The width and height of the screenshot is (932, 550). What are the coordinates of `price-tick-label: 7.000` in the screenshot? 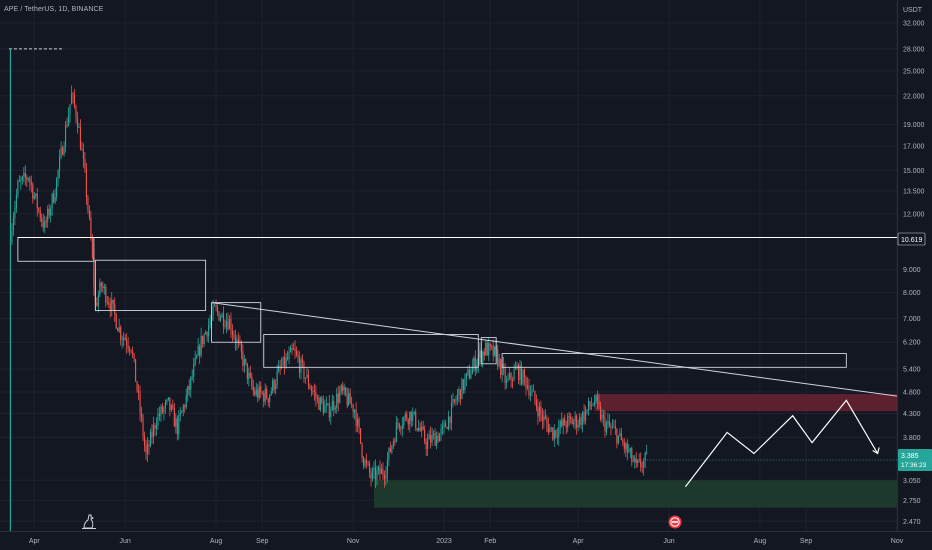 It's located at (912, 319).